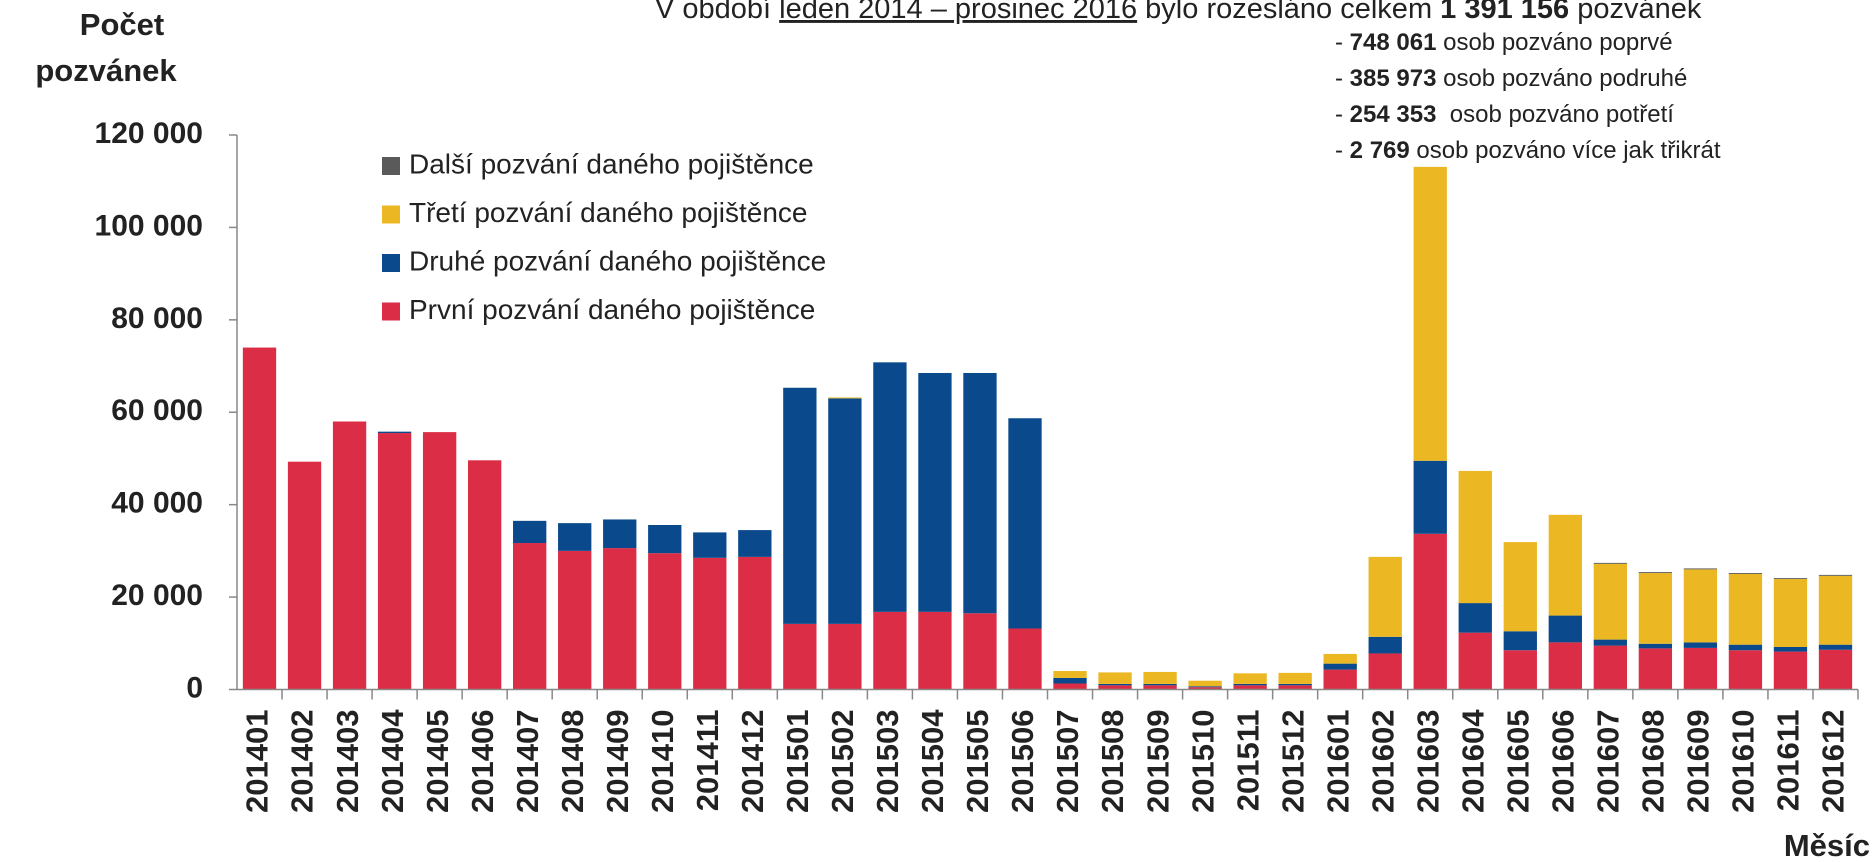 The image size is (1874, 862). I want to click on x-tick-label: 201404, so click(392, 761).